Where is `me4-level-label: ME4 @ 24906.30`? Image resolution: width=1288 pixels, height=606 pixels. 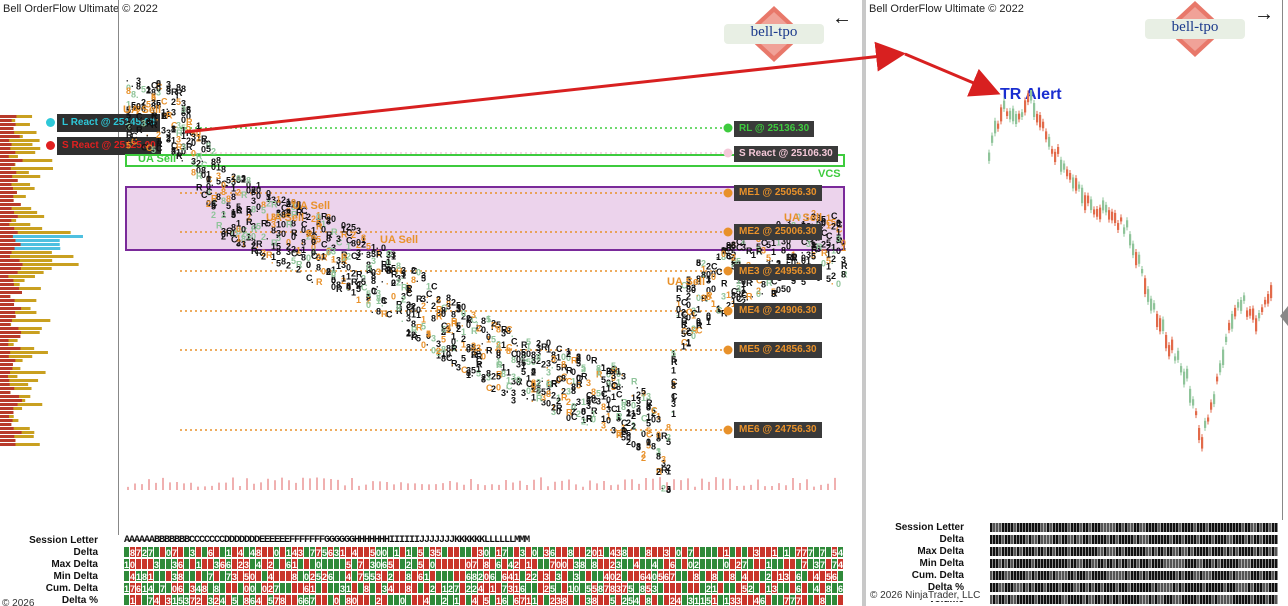
me4-level-label: ME4 @ 24906.30 is located at coordinates (778, 311).